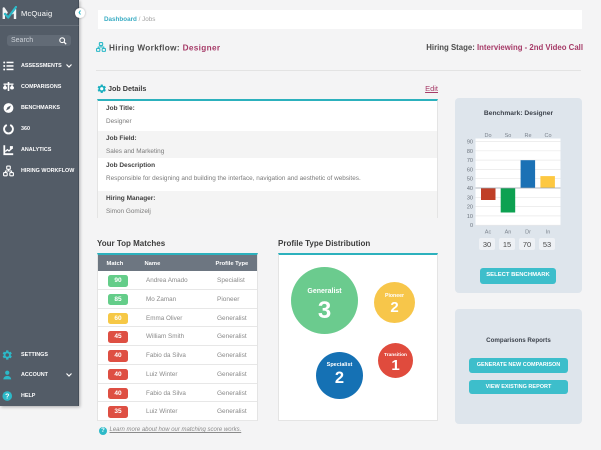 The width and height of the screenshot is (601, 450). What do you see at coordinates (547, 136) in the screenshot?
I see `svg-text: Co` at bounding box center [547, 136].